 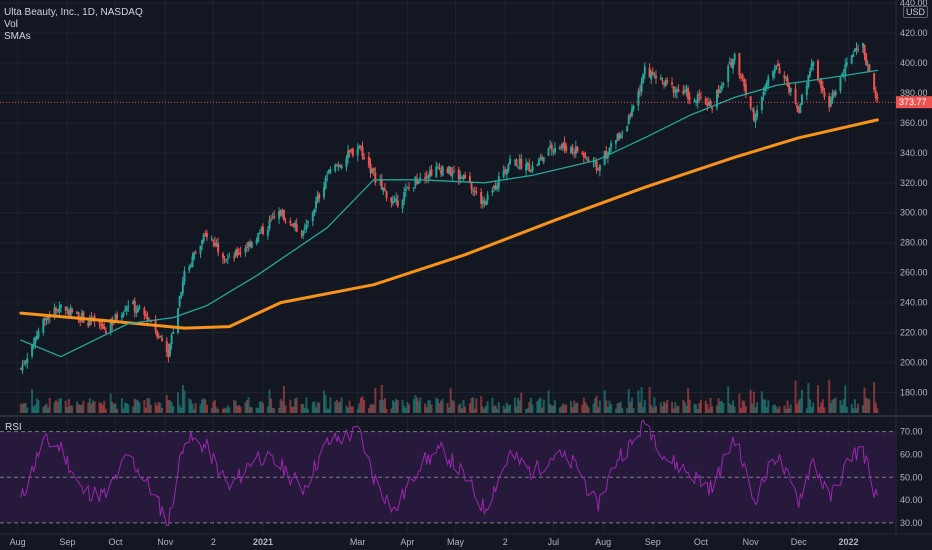 What do you see at coordinates (914, 333) in the screenshot?
I see `price-tick-label: 220.00` at bounding box center [914, 333].